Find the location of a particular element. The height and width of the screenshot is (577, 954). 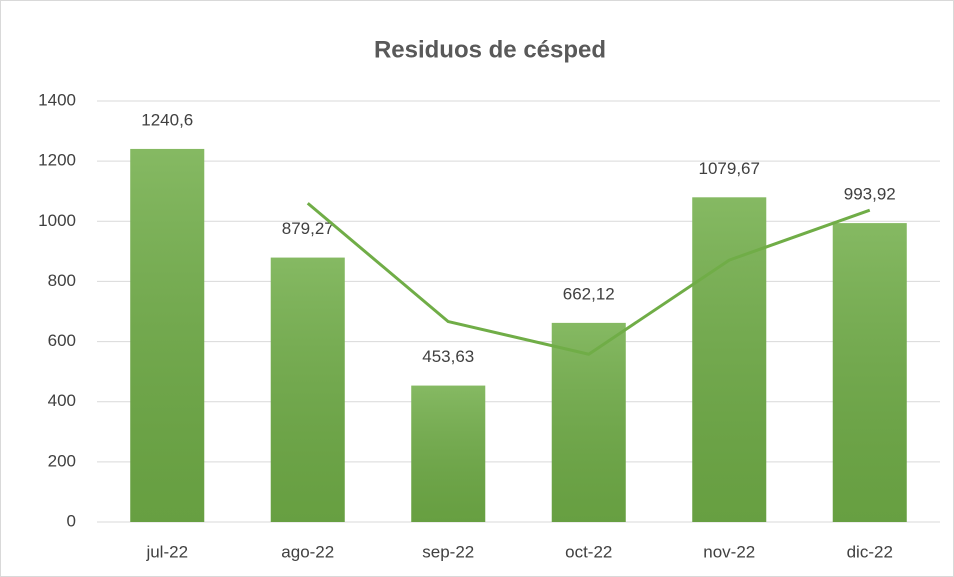

y-tick-label: 800 is located at coordinates (62, 280).